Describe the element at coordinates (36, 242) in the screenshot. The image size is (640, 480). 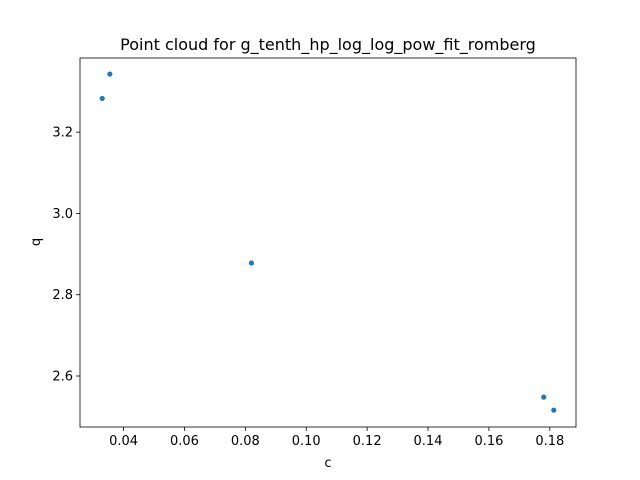
I see `y-axis-label: q` at that location.